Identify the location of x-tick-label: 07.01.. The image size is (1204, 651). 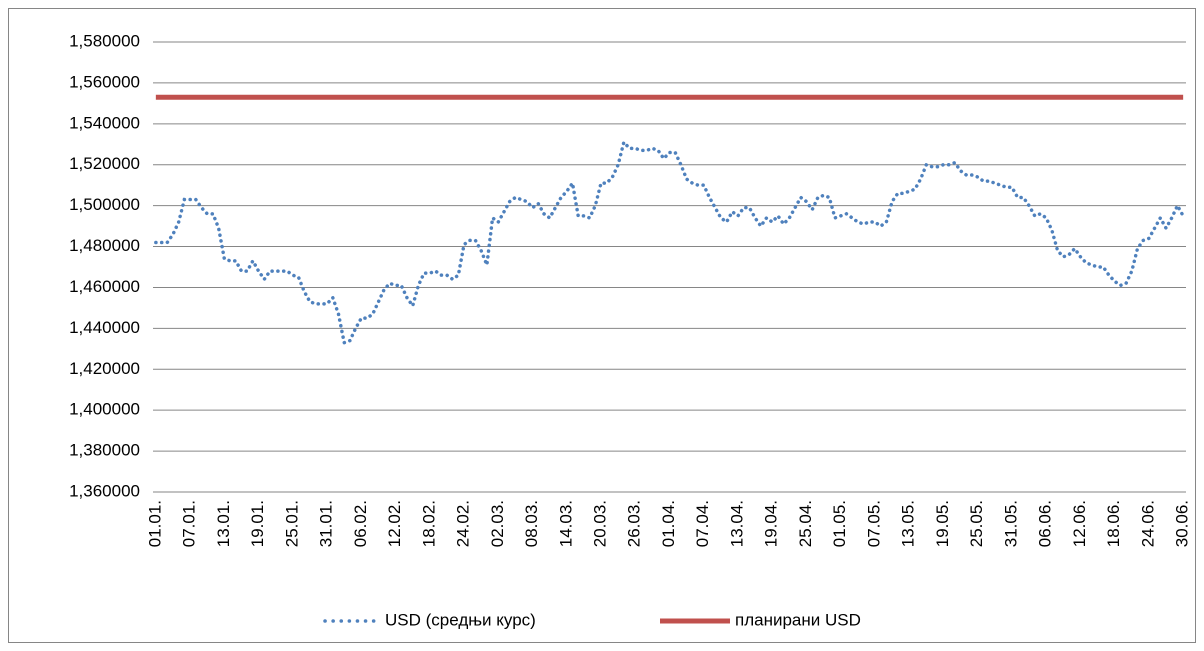
(189, 523).